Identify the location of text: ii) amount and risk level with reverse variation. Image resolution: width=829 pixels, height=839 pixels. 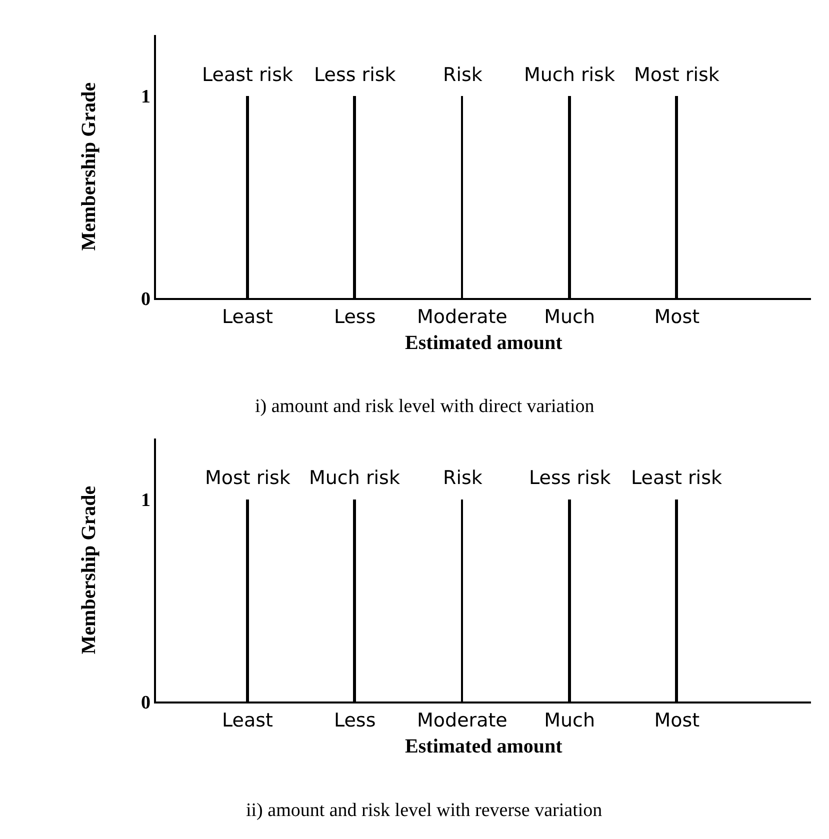
(424, 810).